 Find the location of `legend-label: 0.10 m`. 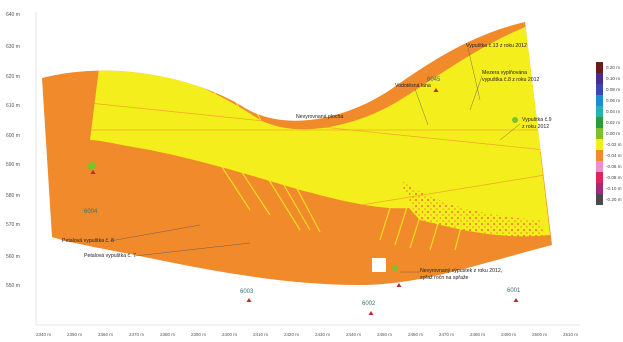

legend-label: 0.10 m is located at coordinates (613, 78).